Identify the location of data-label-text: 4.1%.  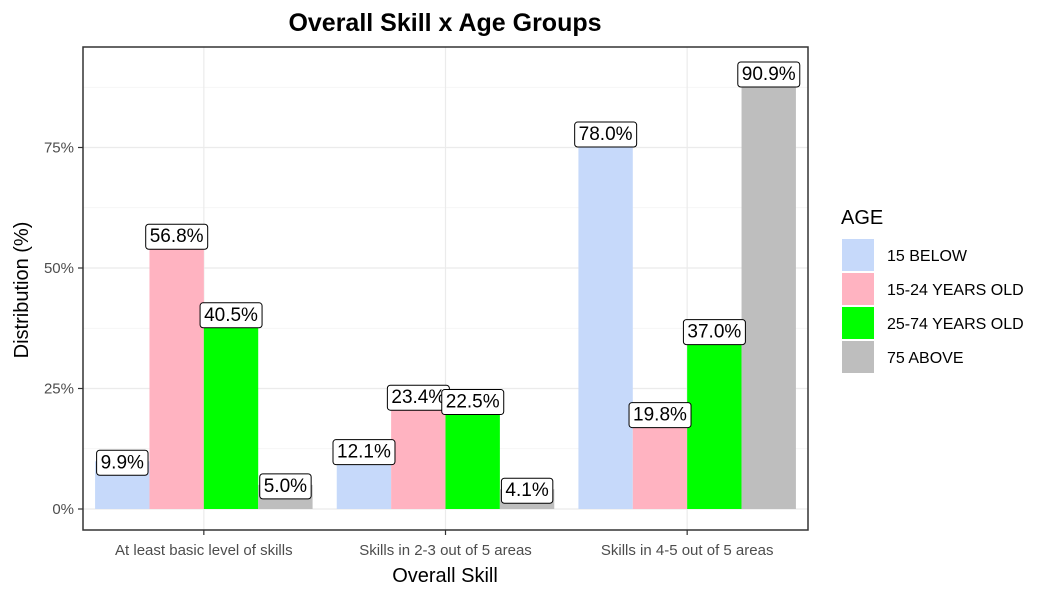
(526, 490).